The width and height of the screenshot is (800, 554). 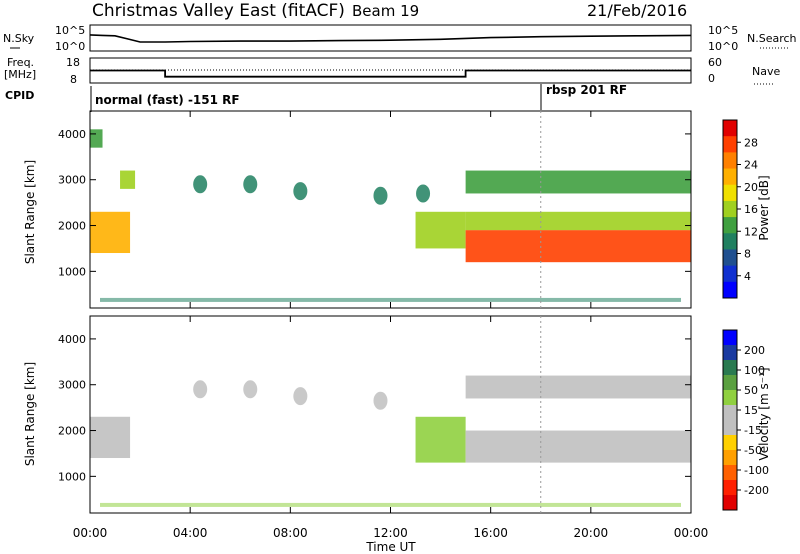 What do you see at coordinates (751, 390) in the screenshot?
I see `velocity-colorbar-tick-label-3: 50` at bounding box center [751, 390].